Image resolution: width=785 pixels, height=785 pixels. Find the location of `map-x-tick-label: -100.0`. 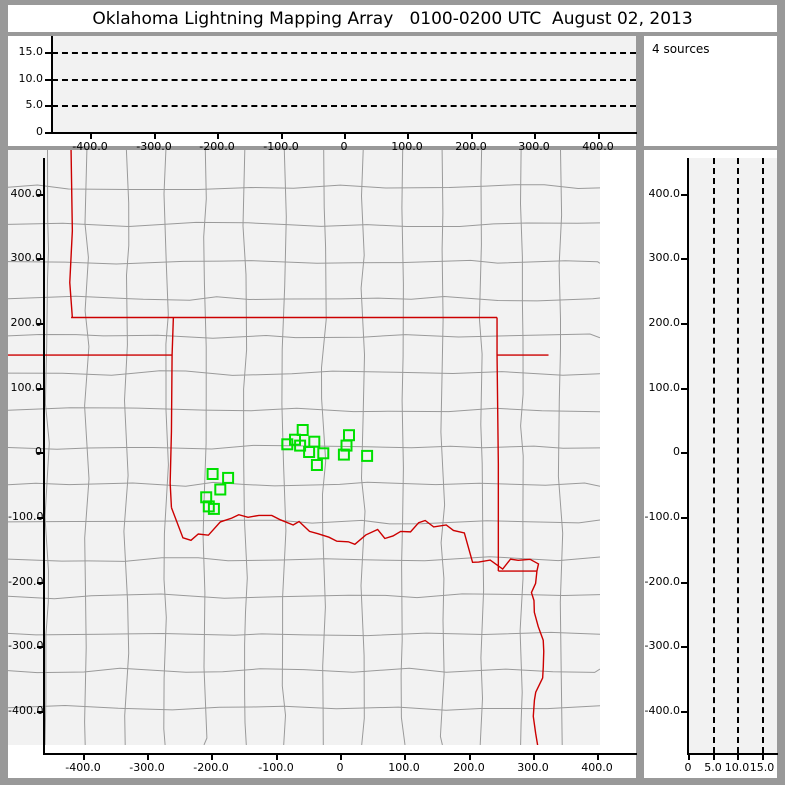

map-x-tick-label: -100.0 is located at coordinates (276, 767).